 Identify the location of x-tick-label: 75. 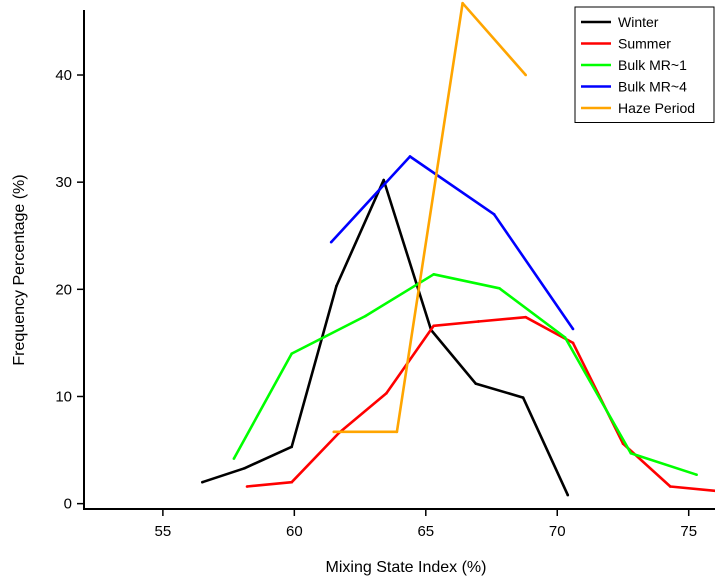
(688, 531).